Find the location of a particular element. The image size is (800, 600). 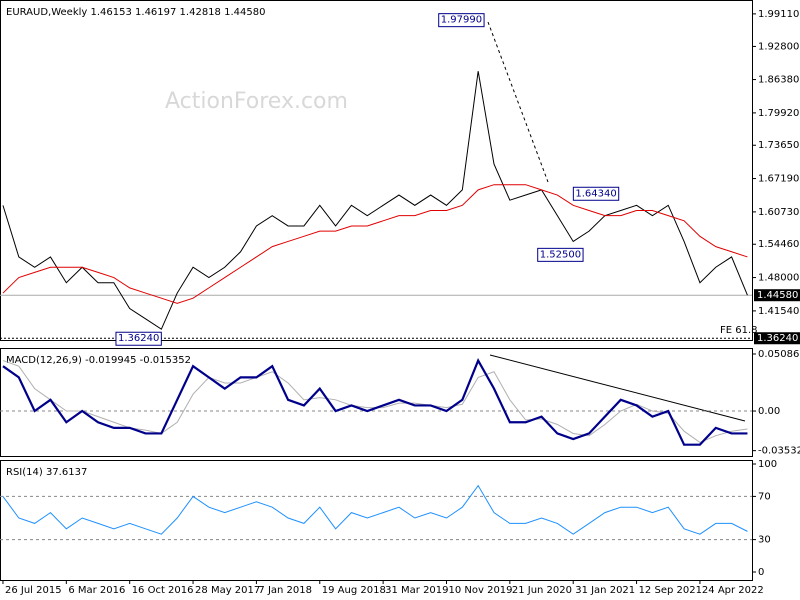

y-tick-label: 1.67190 is located at coordinates (778, 179).